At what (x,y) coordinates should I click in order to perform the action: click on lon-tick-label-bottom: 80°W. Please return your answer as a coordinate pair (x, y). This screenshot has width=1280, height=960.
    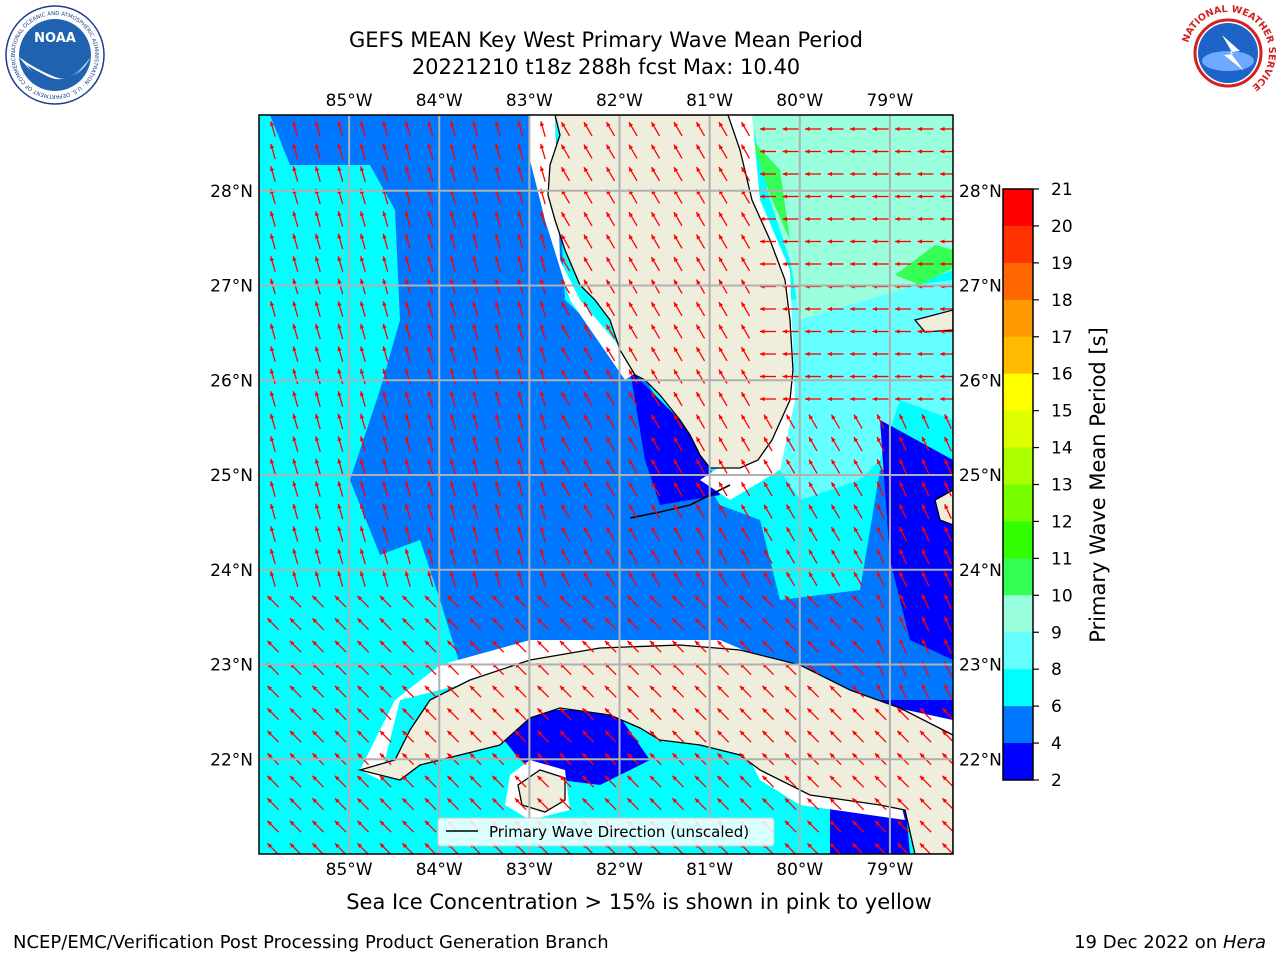
    Looking at the image, I should click on (799, 870).